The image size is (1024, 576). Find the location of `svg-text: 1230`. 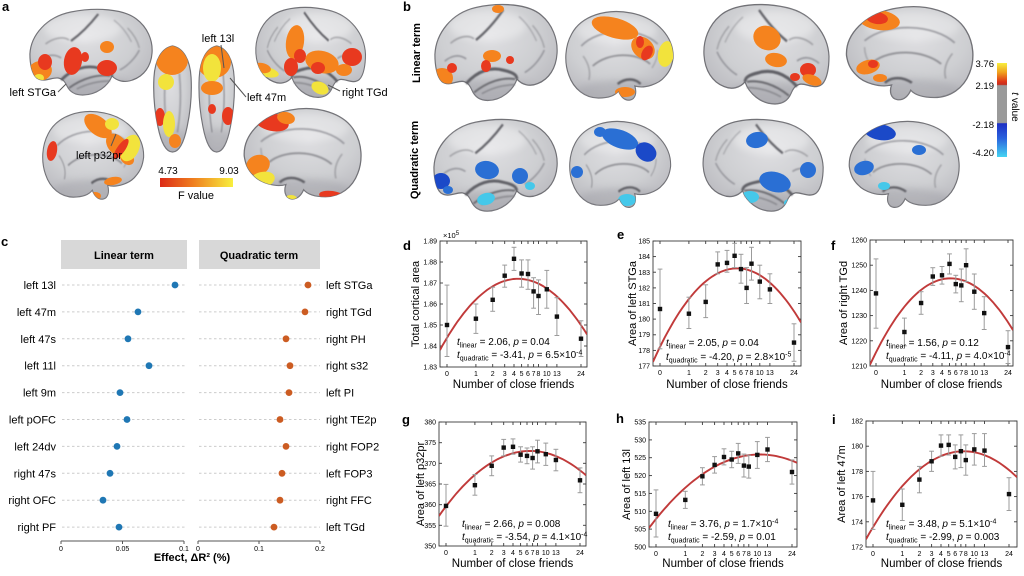

svg-text: 1230 is located at coordinates (859, 316).